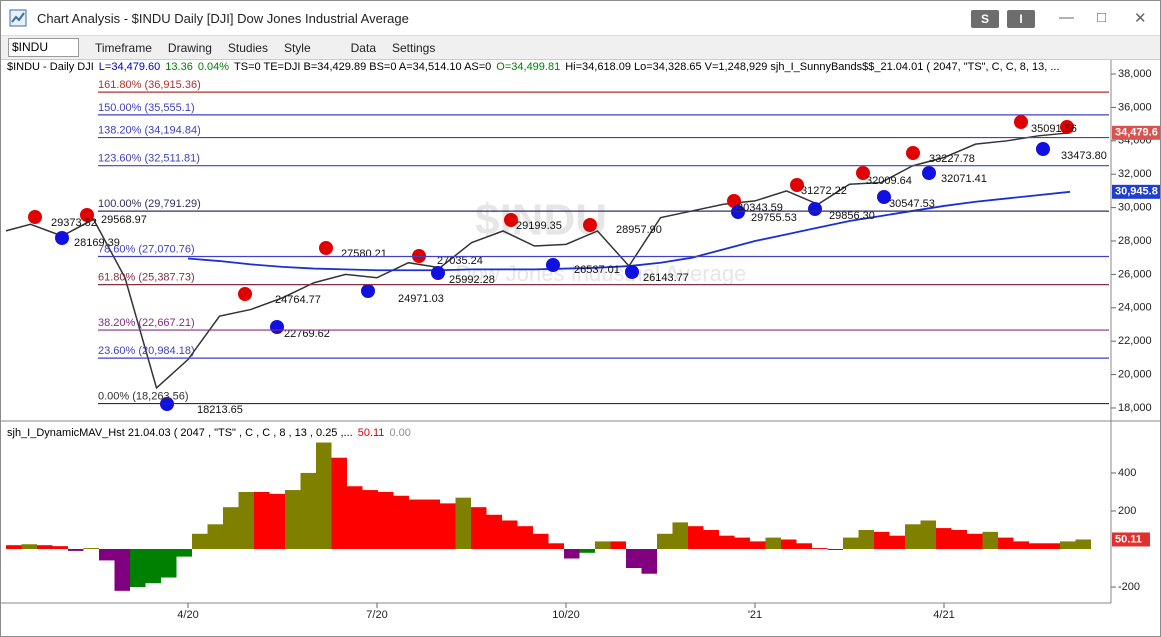 This screenshot has height=637, width=1161. Describe the element at coordinates (146, 249) in the screenshot. I see `fib-label: 78.60% (27,070.76)` at that location.